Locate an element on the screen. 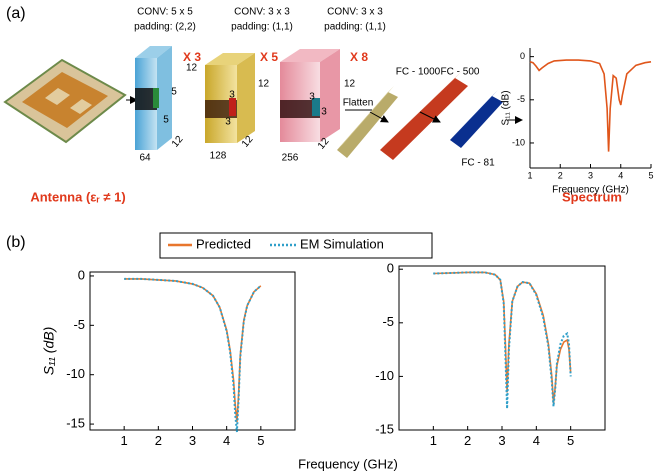 Image resolution: width=655 pixels, height=475 pixels. repeat-label: X 3 is located at coordinates (192, 57).